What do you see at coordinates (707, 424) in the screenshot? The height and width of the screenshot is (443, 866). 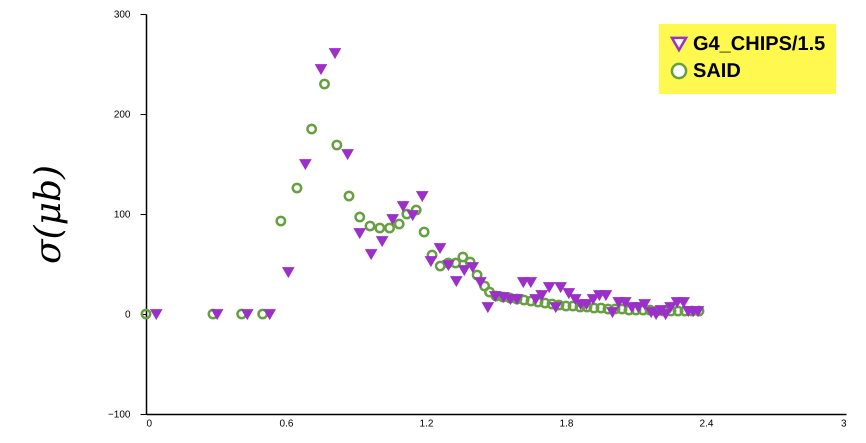 I see `x-tick-label: 2.4` at bounding box center [707, 424].